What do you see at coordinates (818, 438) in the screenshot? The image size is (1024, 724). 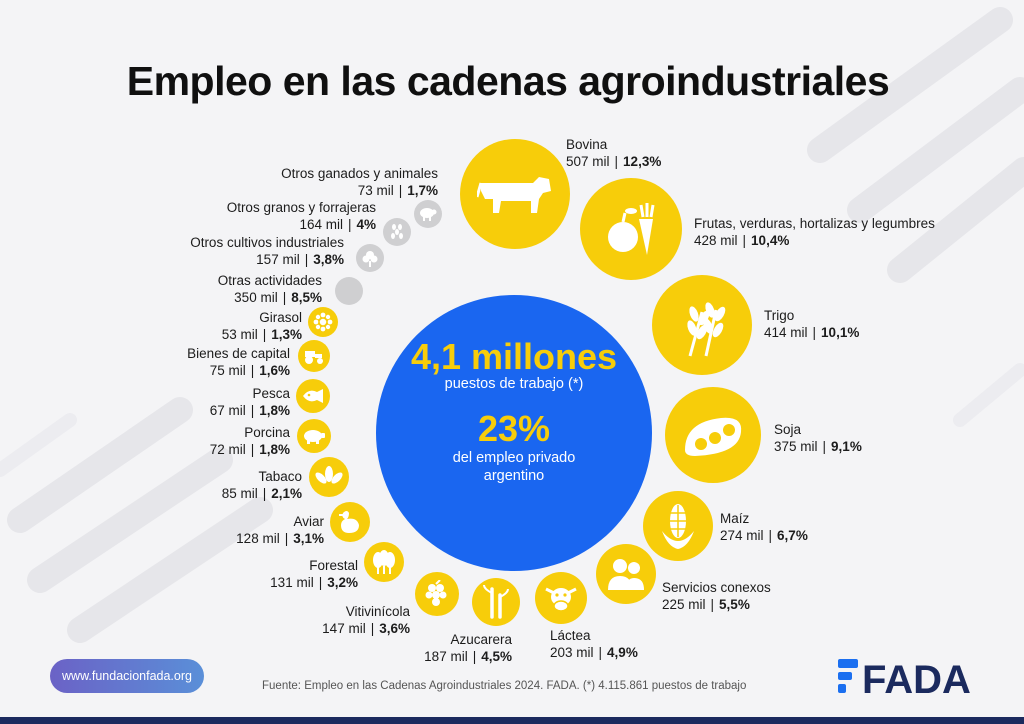 I see `chain-label-soja: Soja 375 mil | 9,1%` at bounding box center [818, 438].